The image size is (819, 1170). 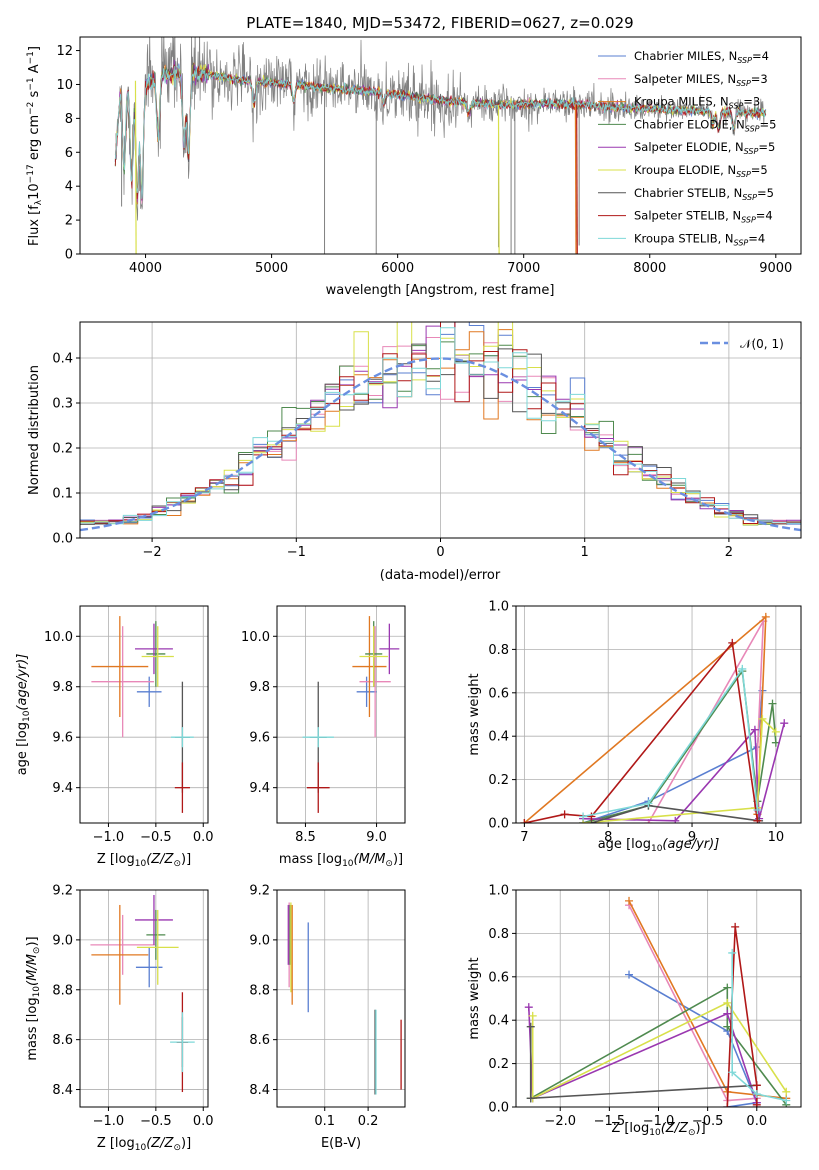 I want to click on y-axis-label: age [log10​(age/yr)], so click(x=23, y=715).